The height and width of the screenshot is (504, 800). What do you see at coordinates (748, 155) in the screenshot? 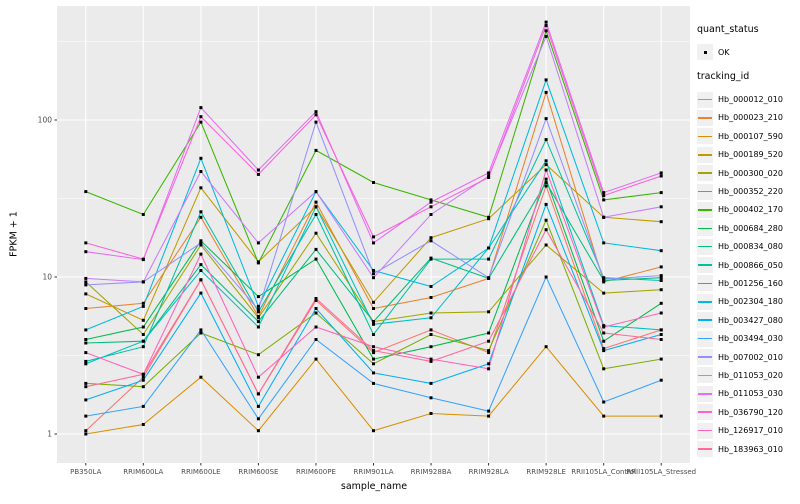
I see `legend-item-Hb_000189_520: Hb_000189_520` at bounding box center [748, 155].